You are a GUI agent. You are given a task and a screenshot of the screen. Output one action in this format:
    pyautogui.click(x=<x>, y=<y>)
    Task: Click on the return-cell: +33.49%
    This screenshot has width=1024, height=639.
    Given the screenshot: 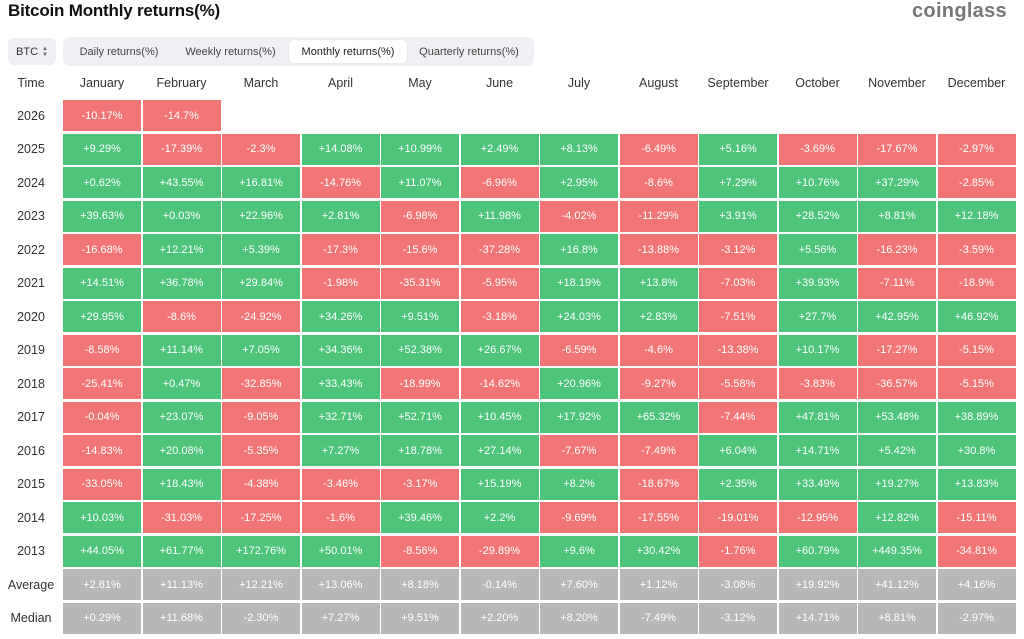 What is the action you would take?
    pyautogui.click(x=817, y=484)
    